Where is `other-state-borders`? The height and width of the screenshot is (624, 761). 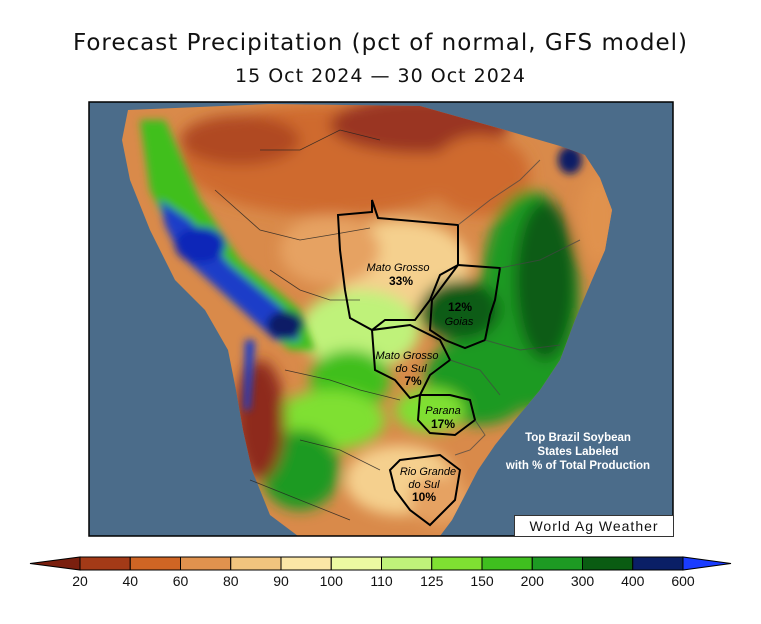
other-state-borders is located at coordinates (515, 307).